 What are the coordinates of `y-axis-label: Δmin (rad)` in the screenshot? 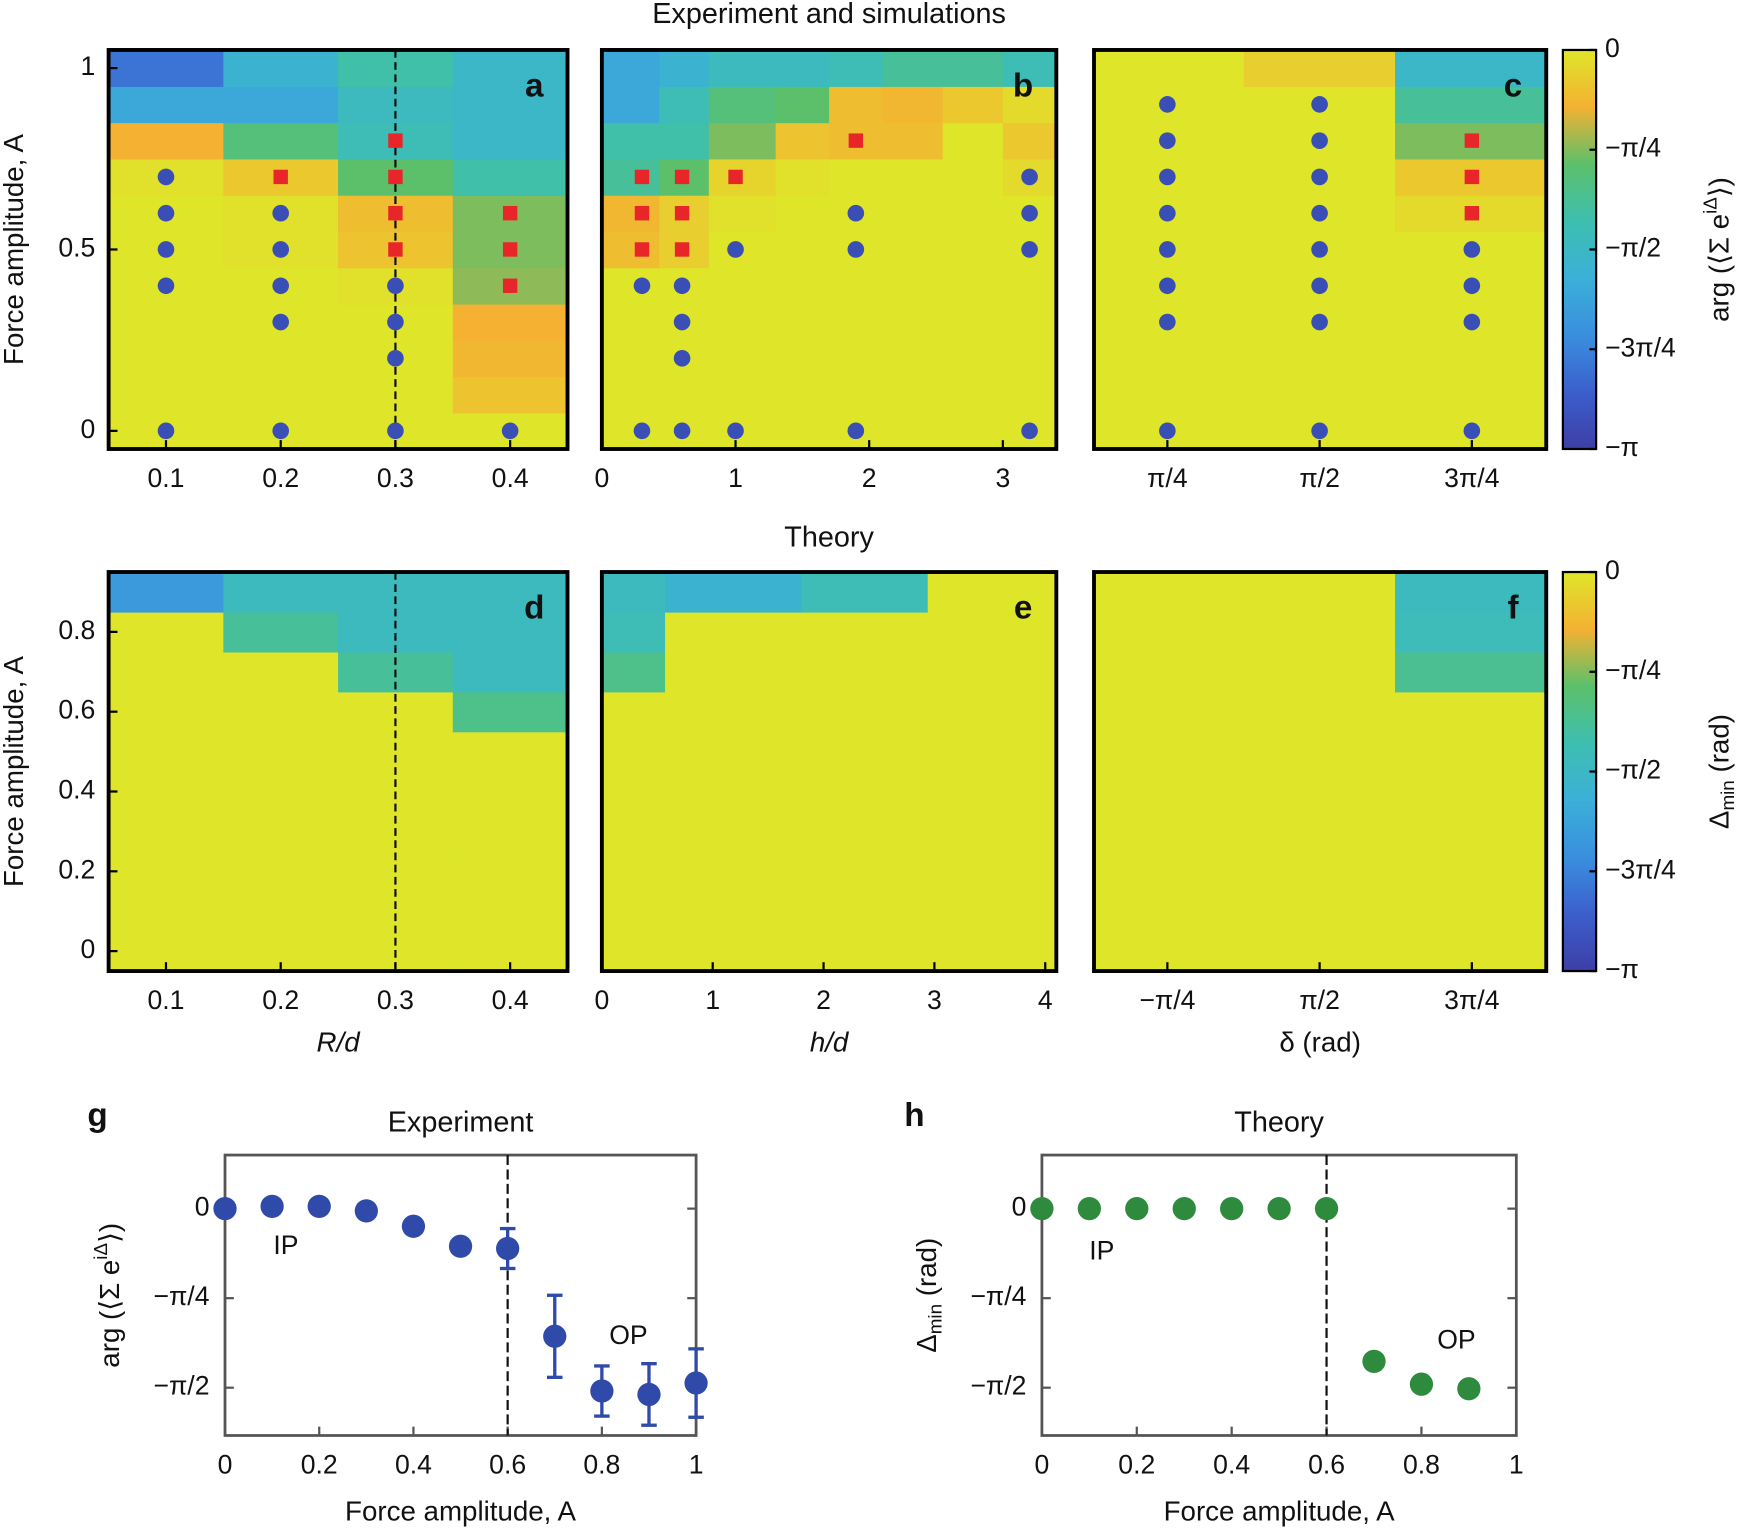 It's located at (928, 1295).